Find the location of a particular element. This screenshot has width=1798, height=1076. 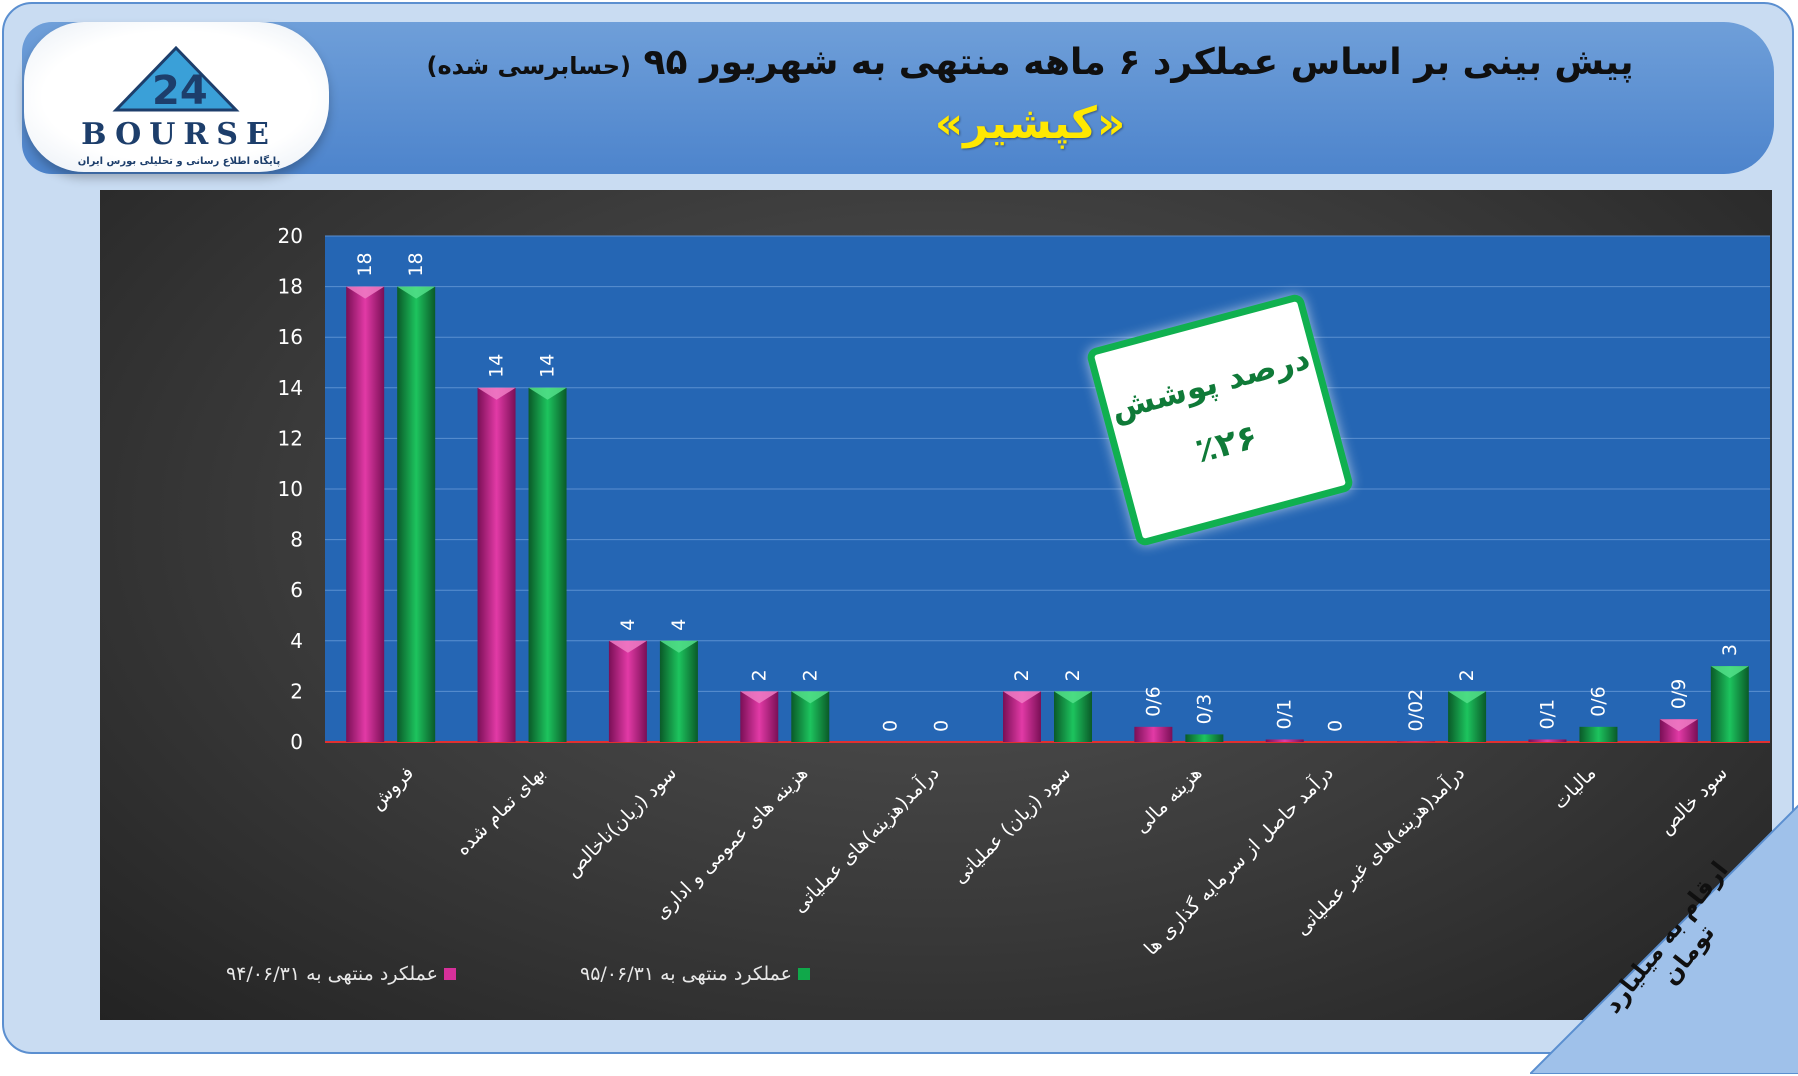

y-tick-label: 4 is located at coordinates (296, 641).